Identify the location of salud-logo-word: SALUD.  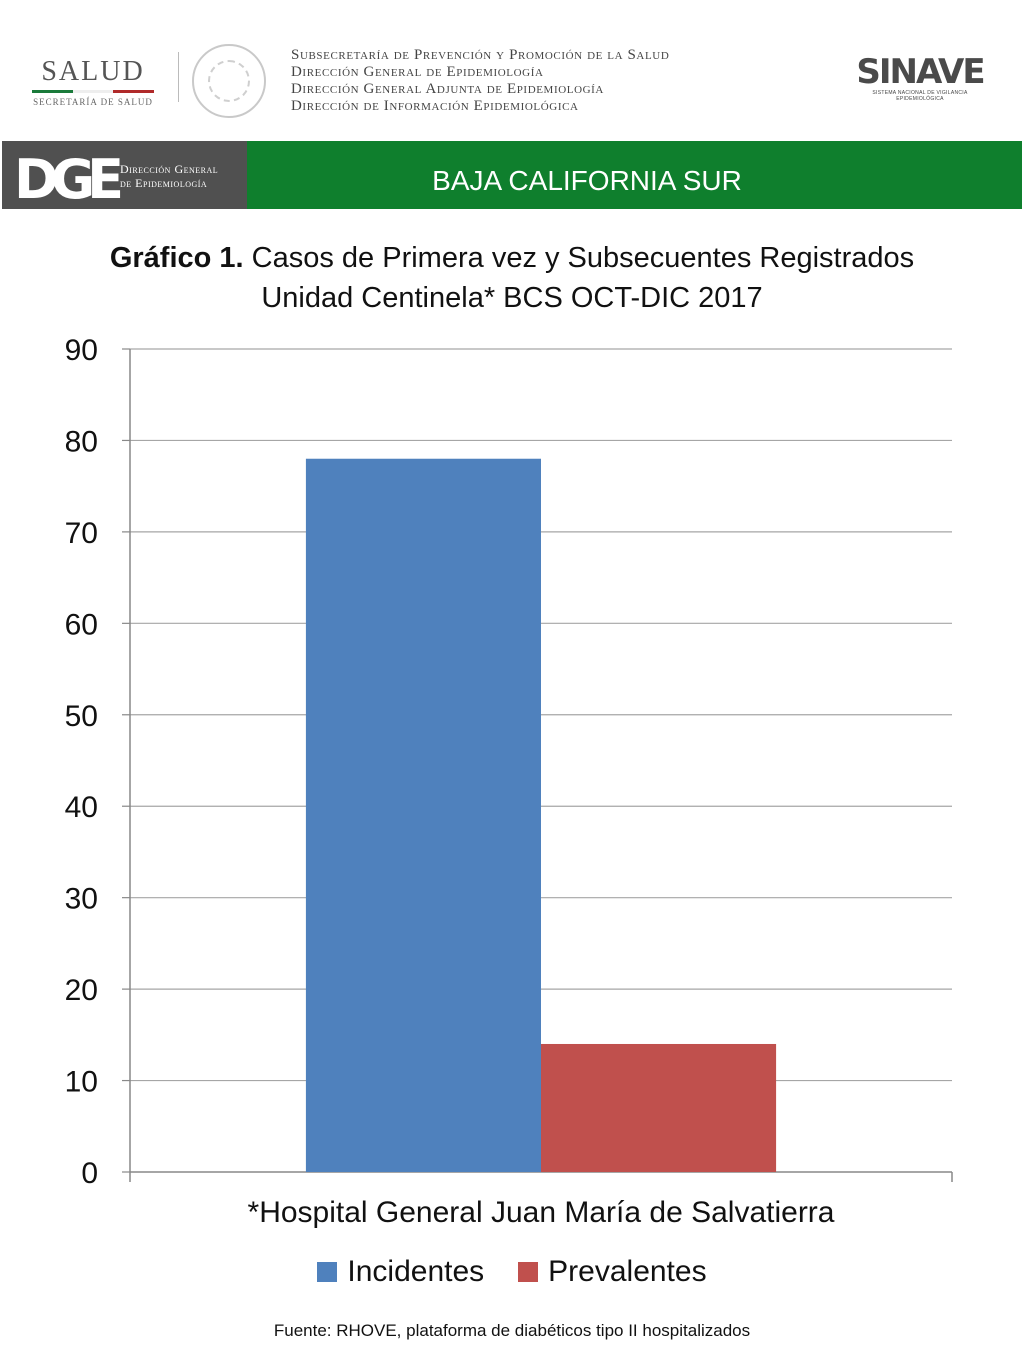
(93, 71).